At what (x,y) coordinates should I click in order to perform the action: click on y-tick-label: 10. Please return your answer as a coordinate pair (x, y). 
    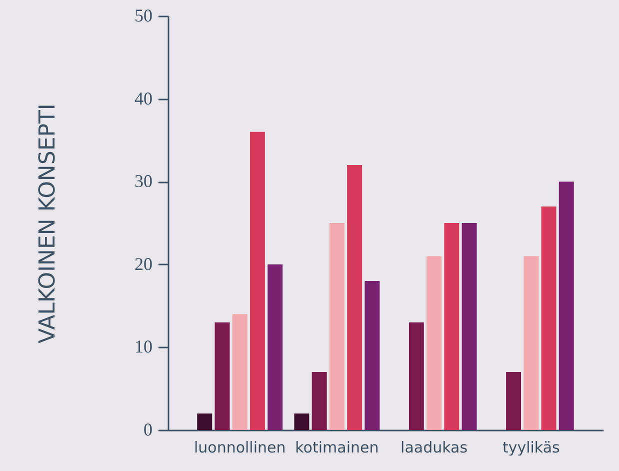
    Looking at the image, I should click on (143, 346).